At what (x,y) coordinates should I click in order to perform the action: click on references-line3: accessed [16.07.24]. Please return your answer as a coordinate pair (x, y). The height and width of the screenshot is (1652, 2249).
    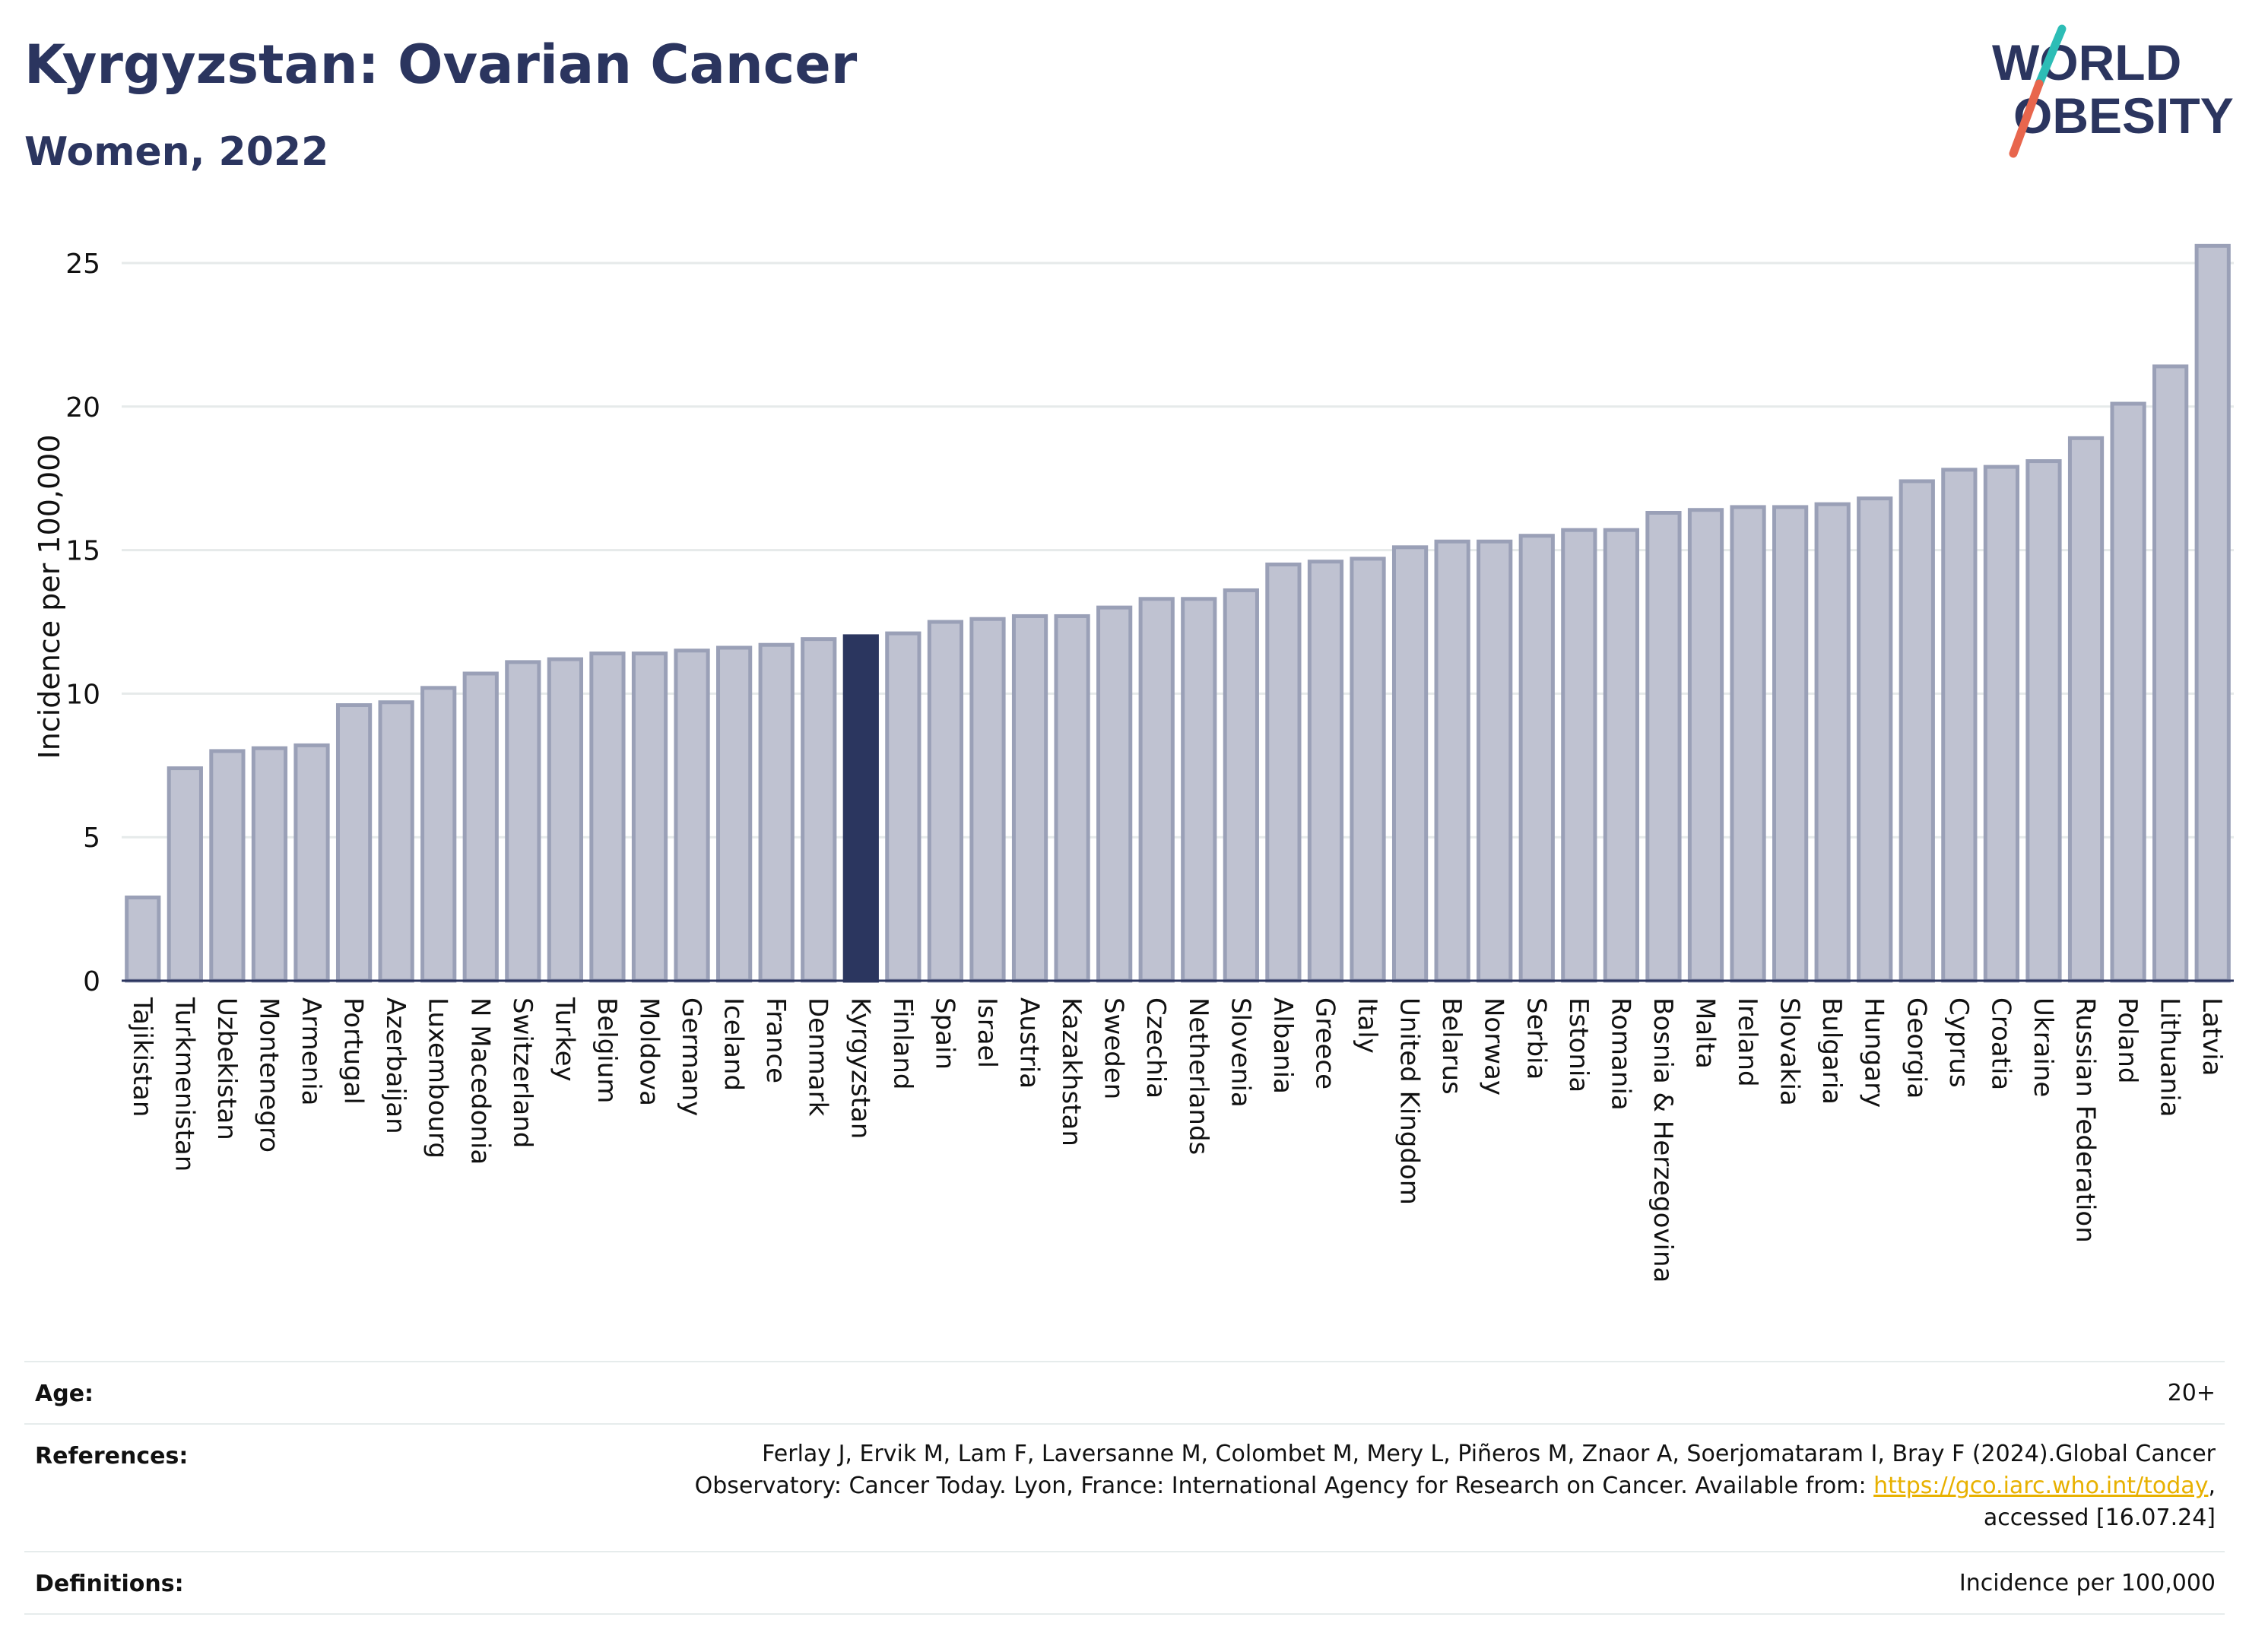
    Looking at the image, I should click on (2099, 1518).